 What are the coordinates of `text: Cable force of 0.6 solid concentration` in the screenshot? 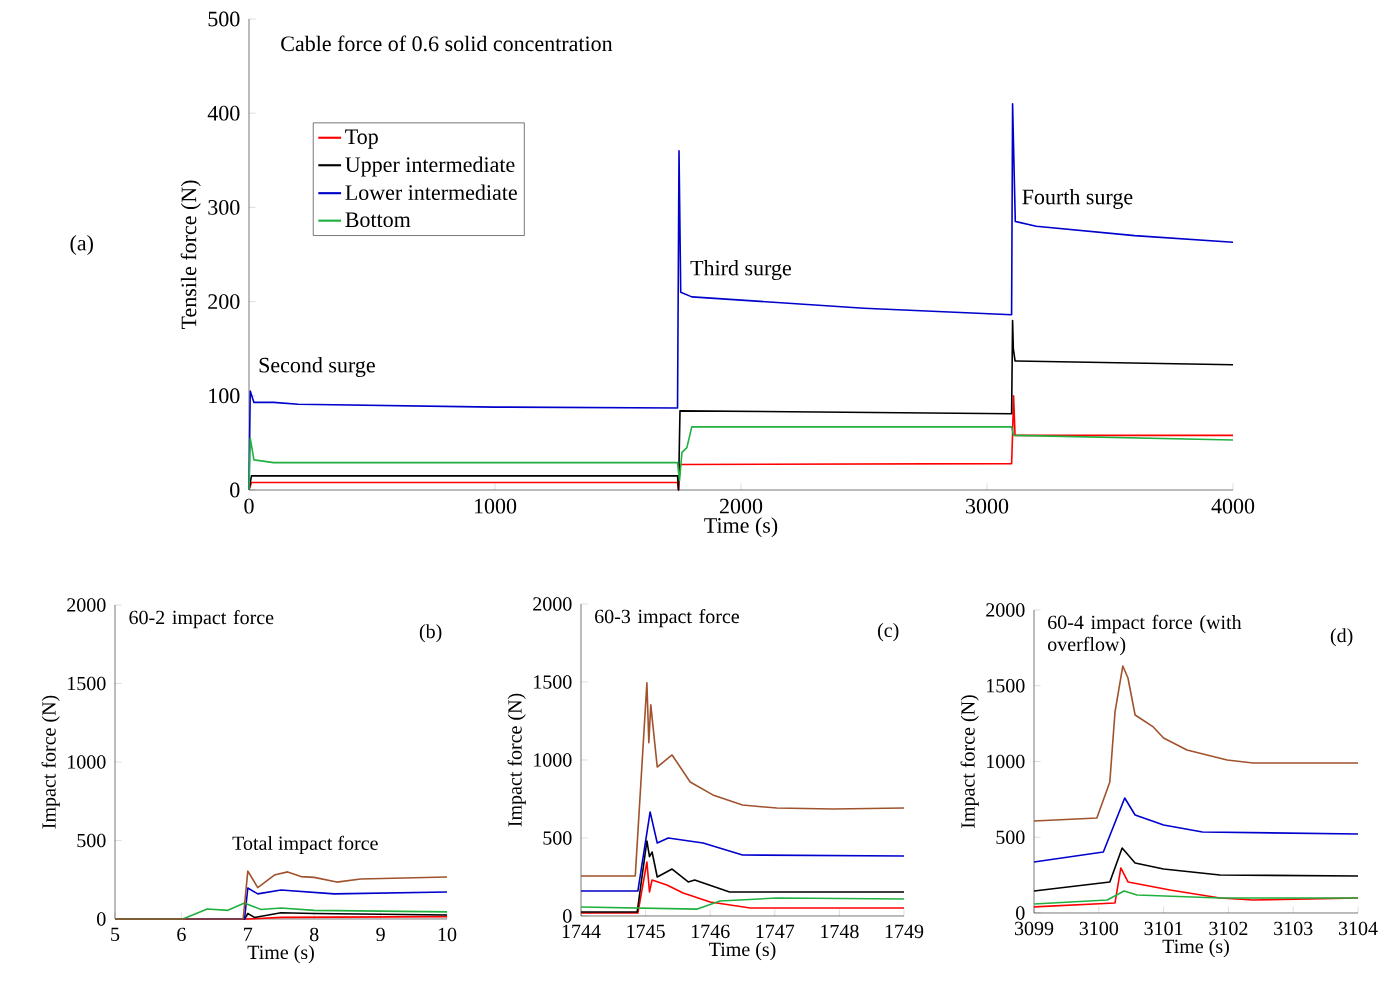 It's located at (447, 43).